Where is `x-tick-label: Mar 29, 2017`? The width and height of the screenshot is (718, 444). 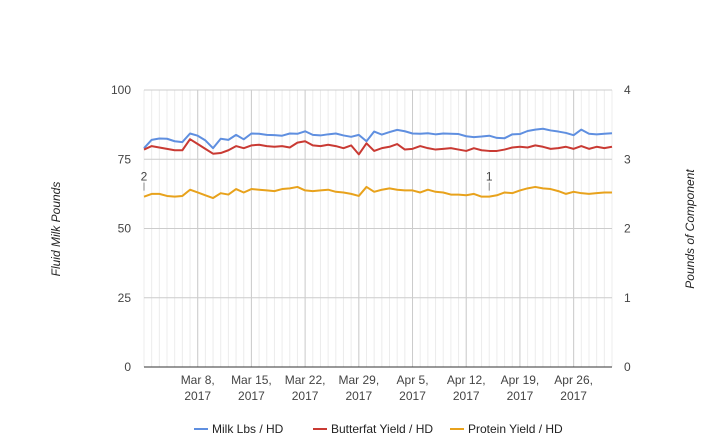
x-tick-label: Mar 29, 2017 is located at coordinates (358, 388).